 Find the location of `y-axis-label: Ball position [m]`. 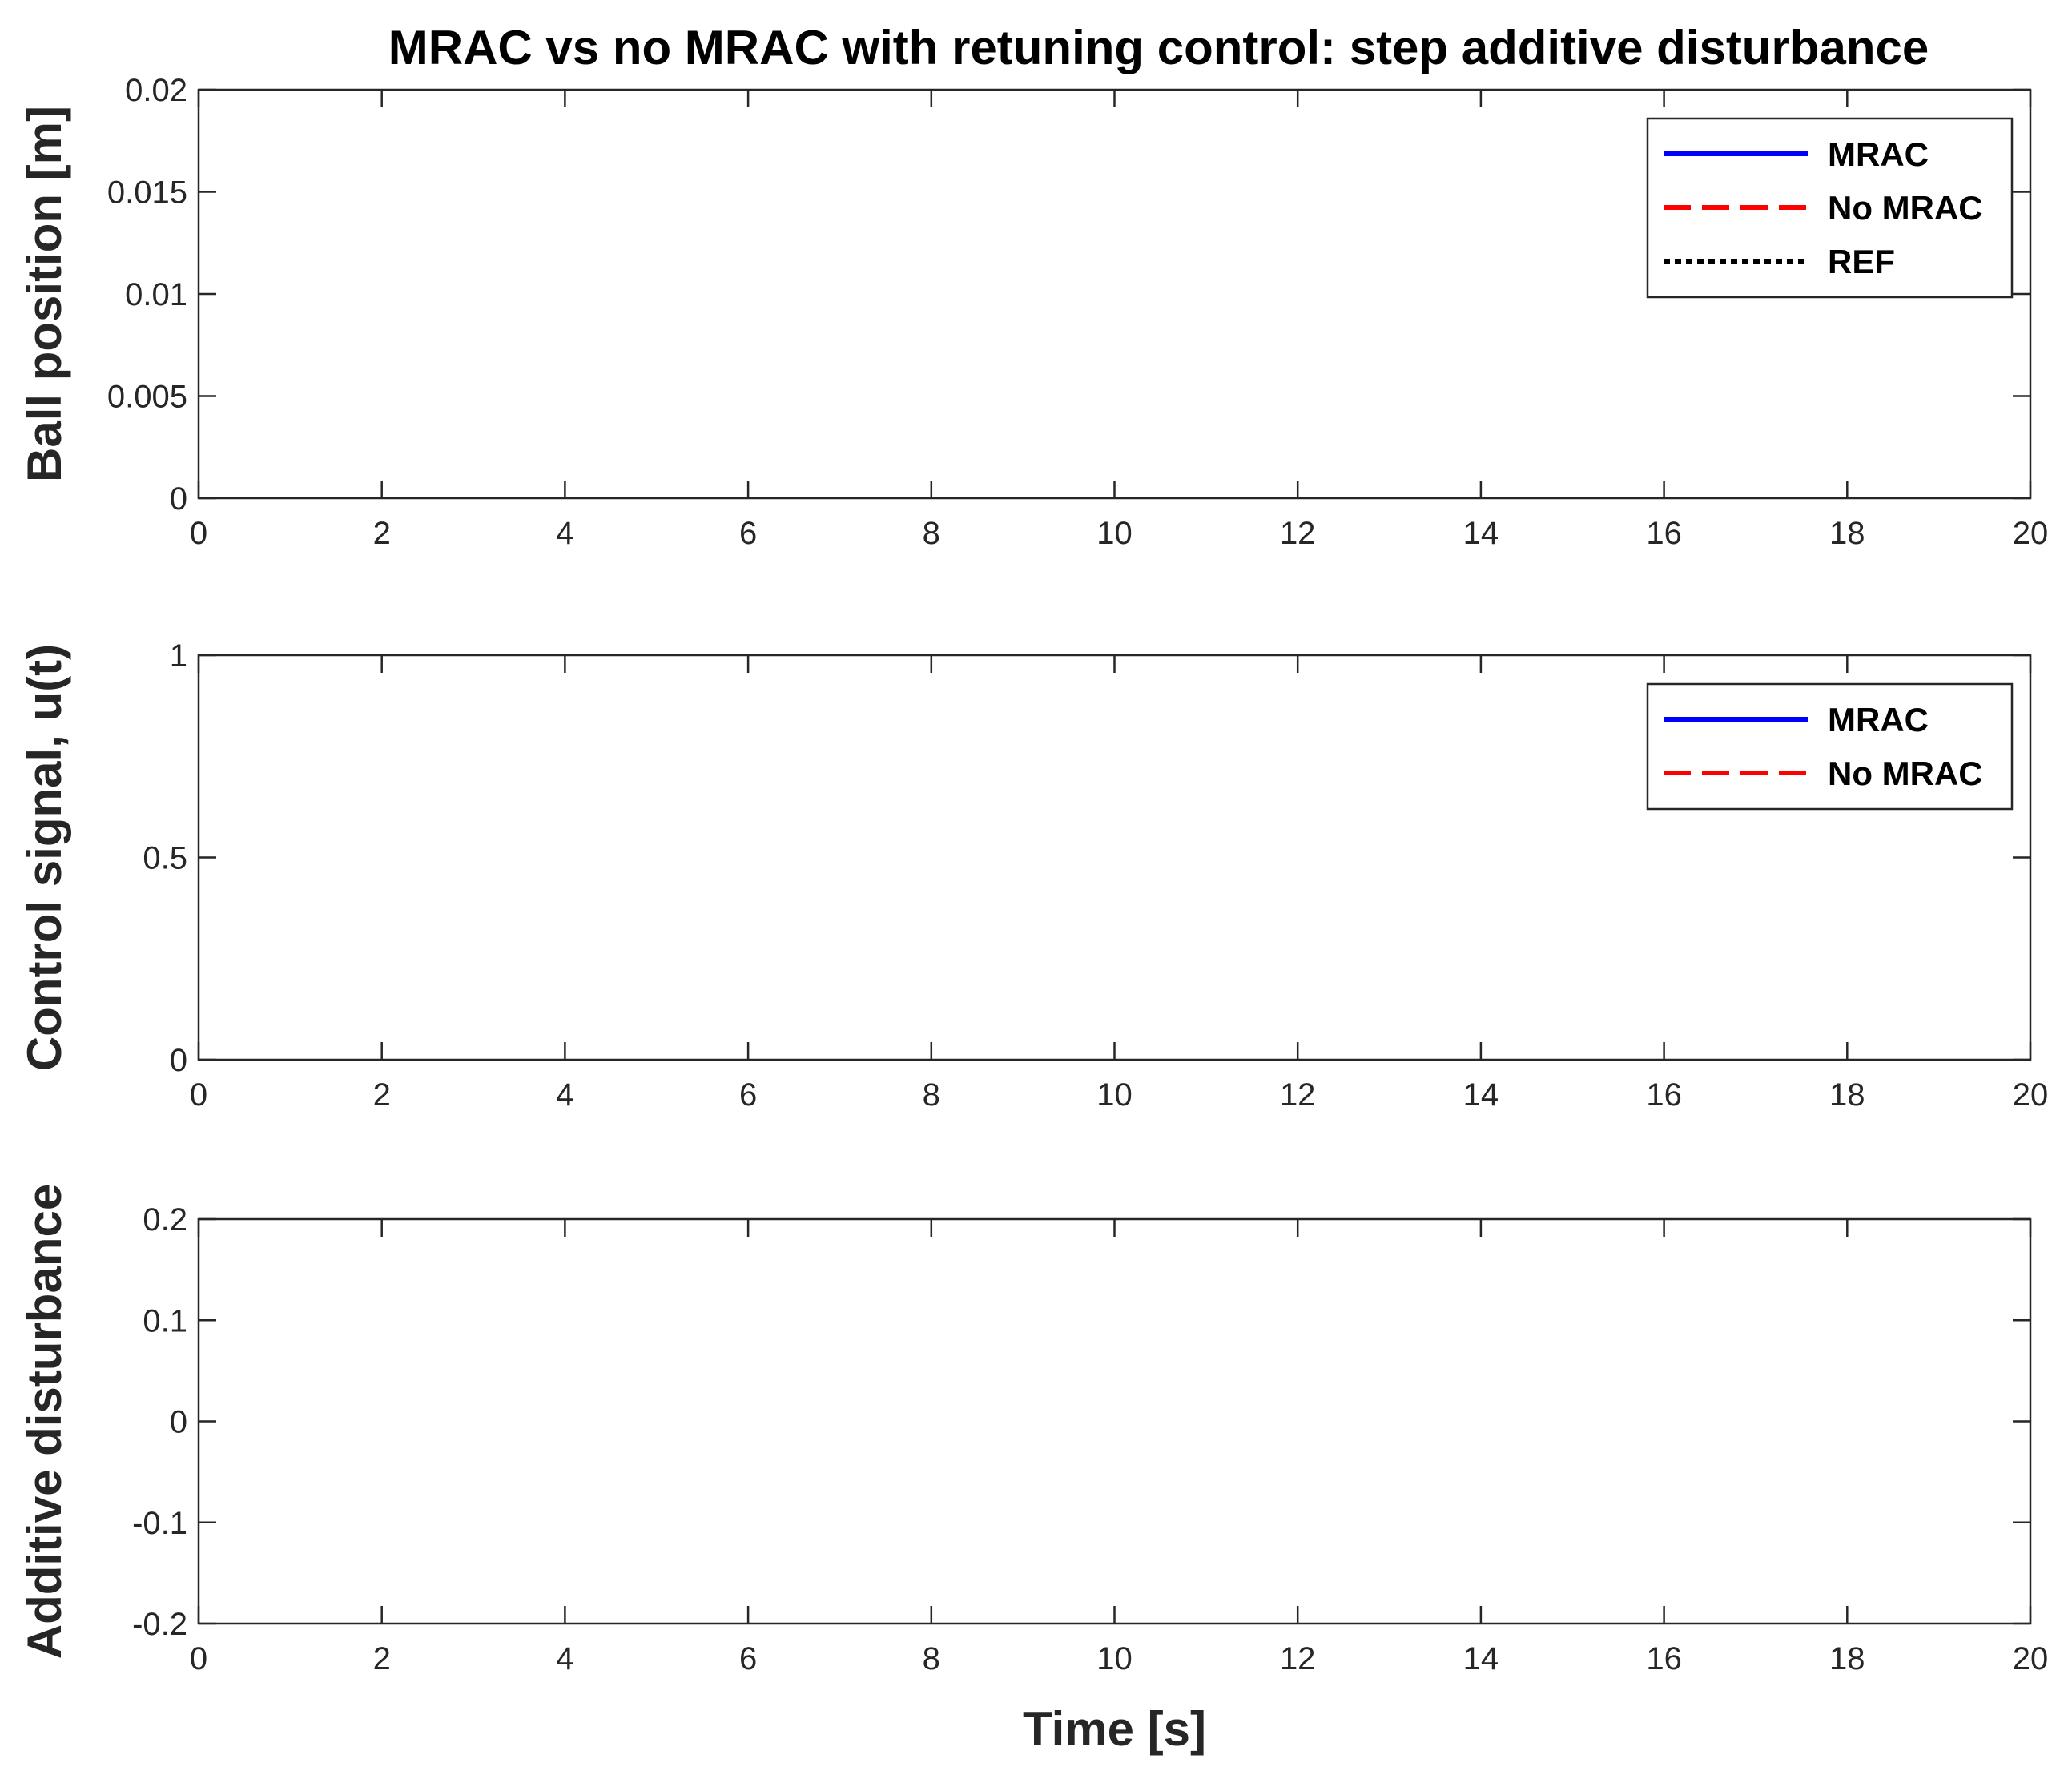

y-axis-label: Ball position [m] is located at coordinates (44, 294).